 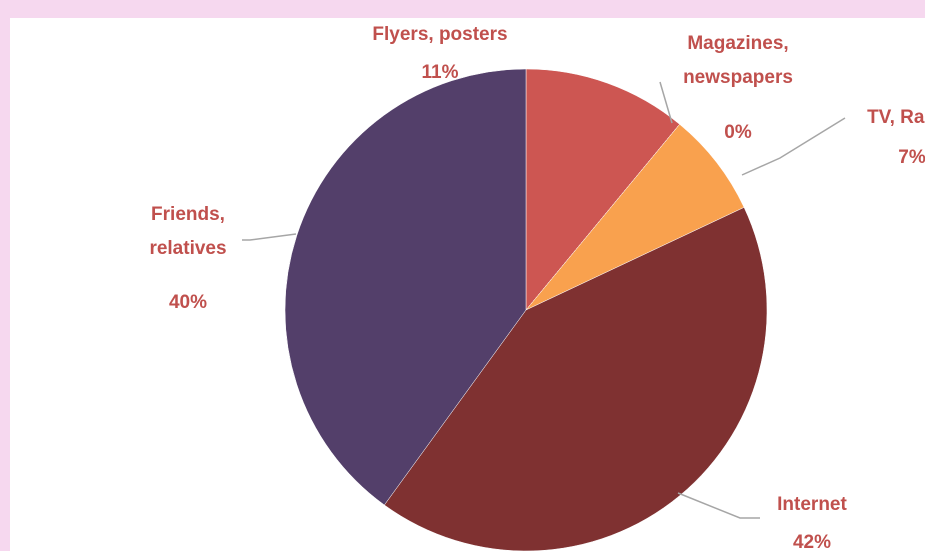 I want to click on value-label: 40%, so click(x=188, y=302).